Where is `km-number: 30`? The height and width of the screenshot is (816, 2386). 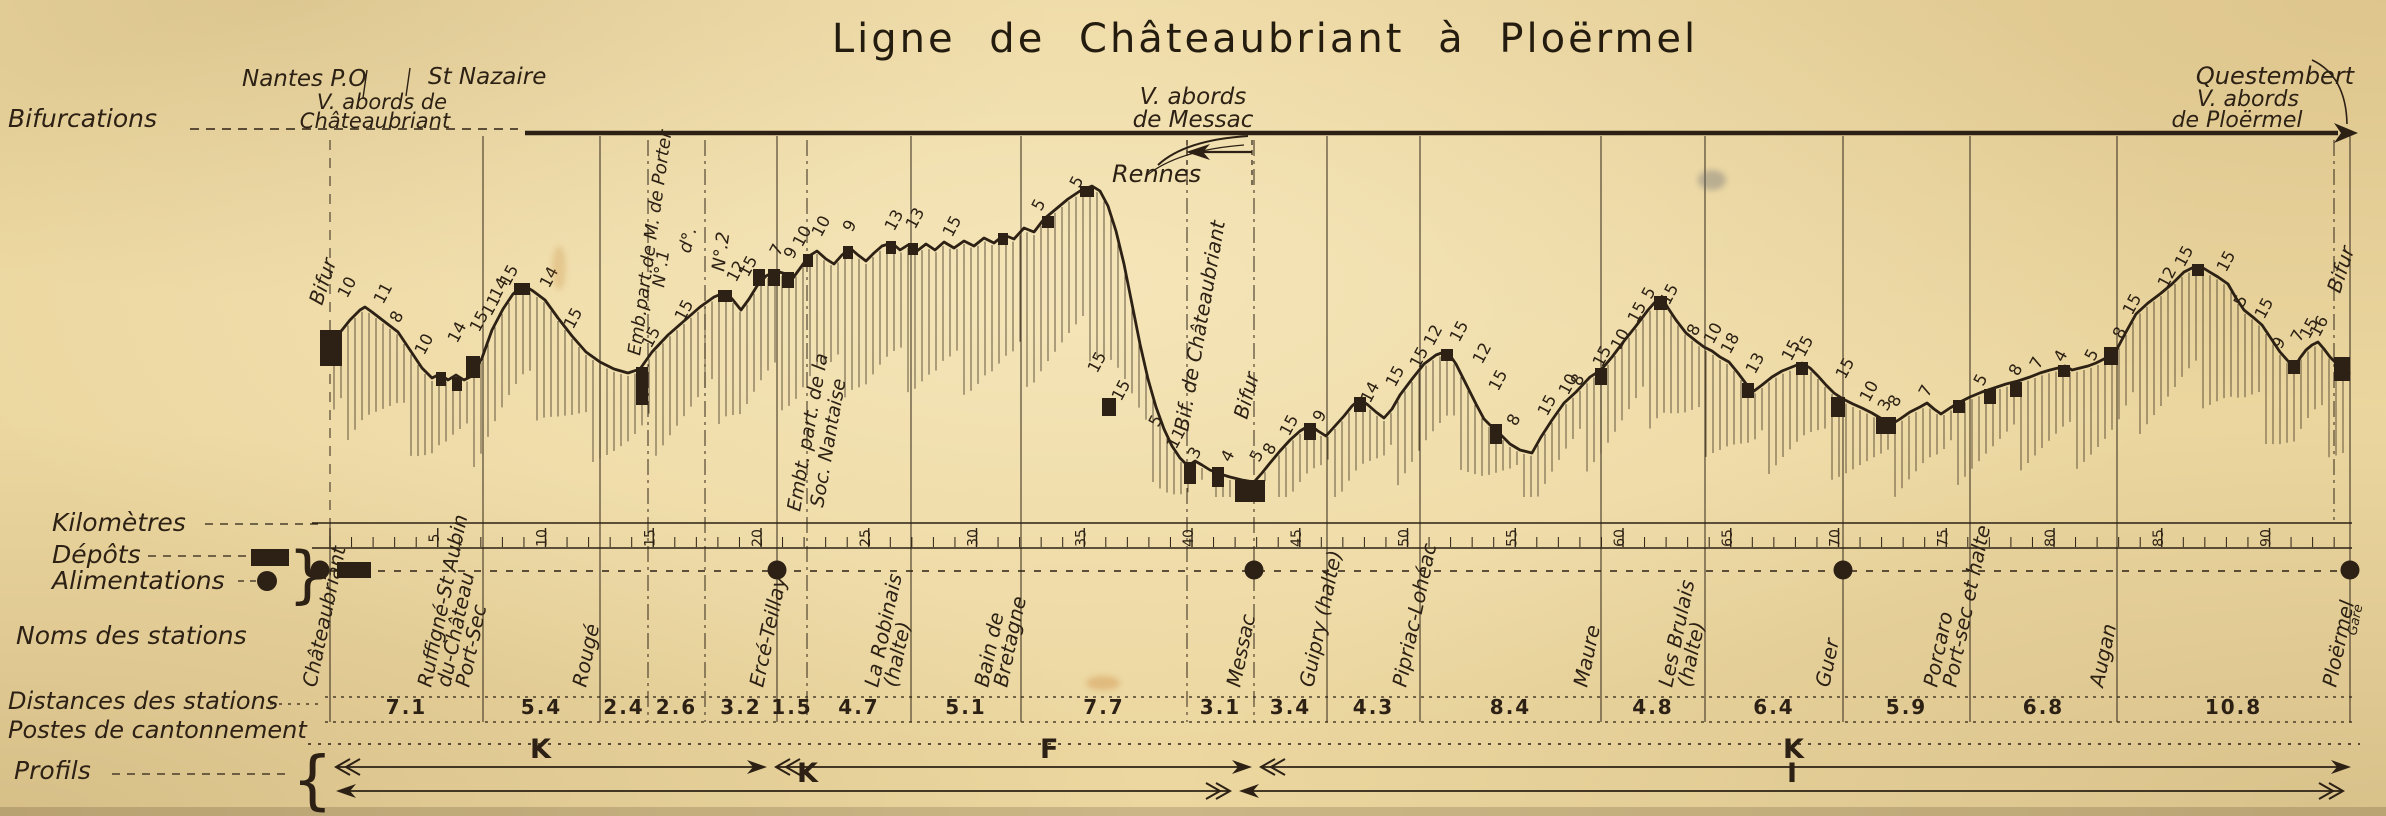
km-number: 30 is located at coordinates (974, 538).